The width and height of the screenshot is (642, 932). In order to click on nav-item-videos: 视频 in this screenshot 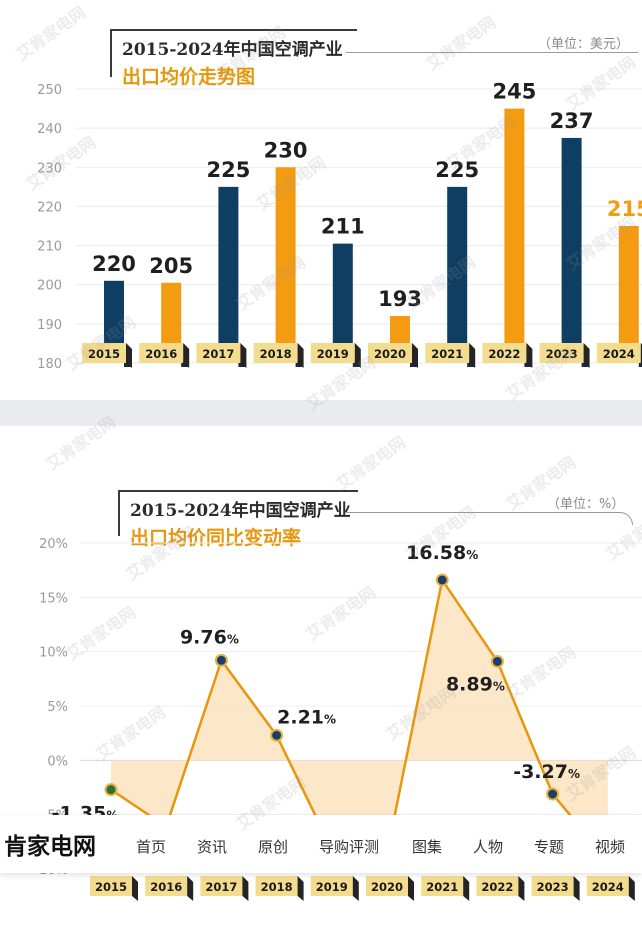, I will do `click(610, 847)`.